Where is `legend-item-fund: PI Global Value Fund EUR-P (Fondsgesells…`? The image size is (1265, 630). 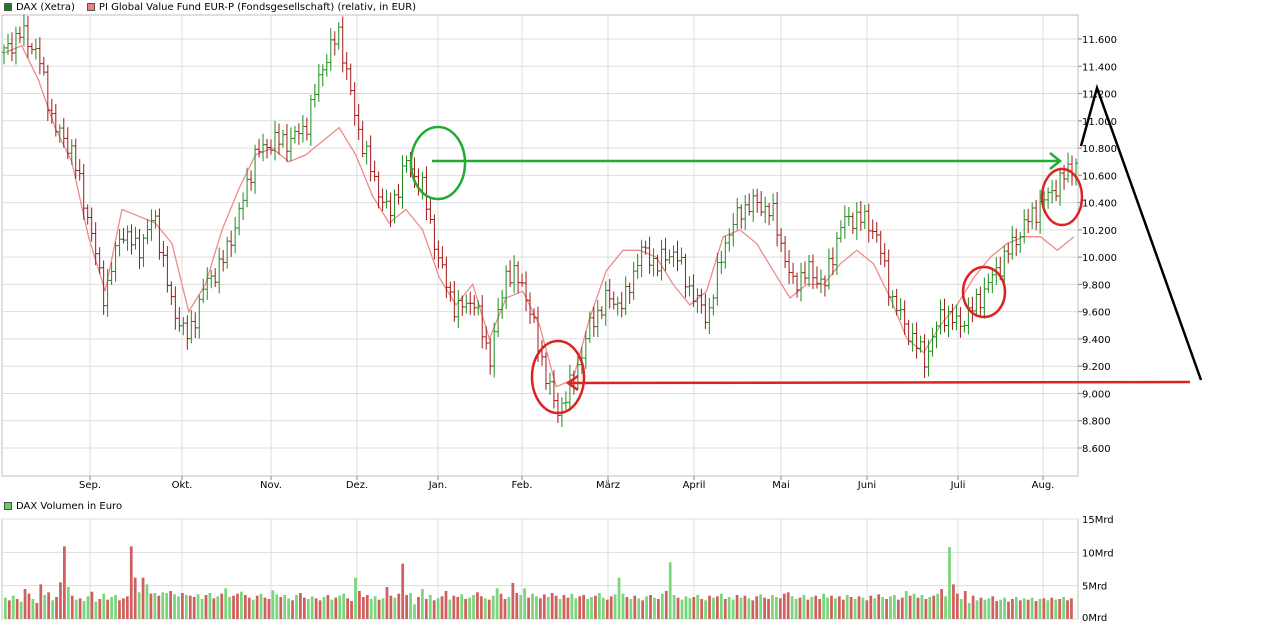 legend-item-fund: PI Global Value Fund EUR-P (Fondsgesells… is located at coordinates (251, 7).